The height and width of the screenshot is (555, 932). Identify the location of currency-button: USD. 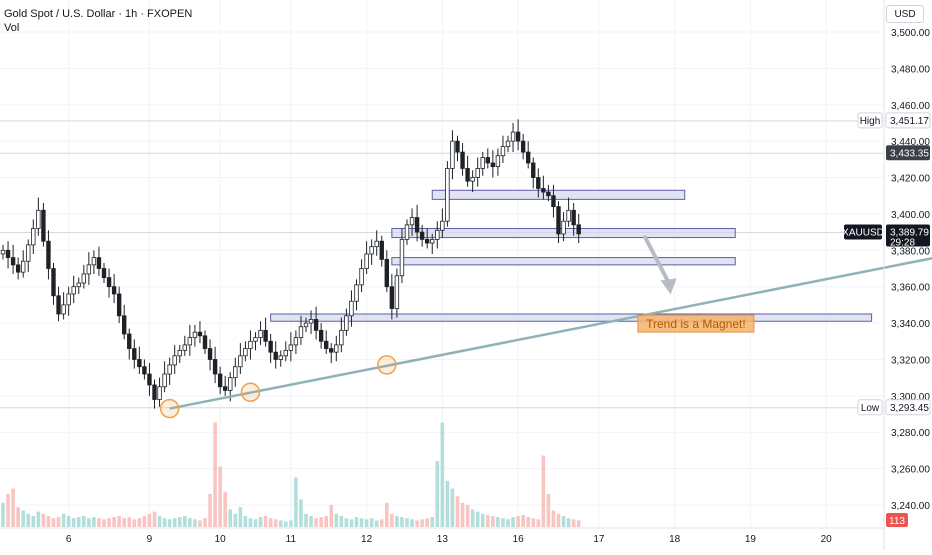
(905, 14).